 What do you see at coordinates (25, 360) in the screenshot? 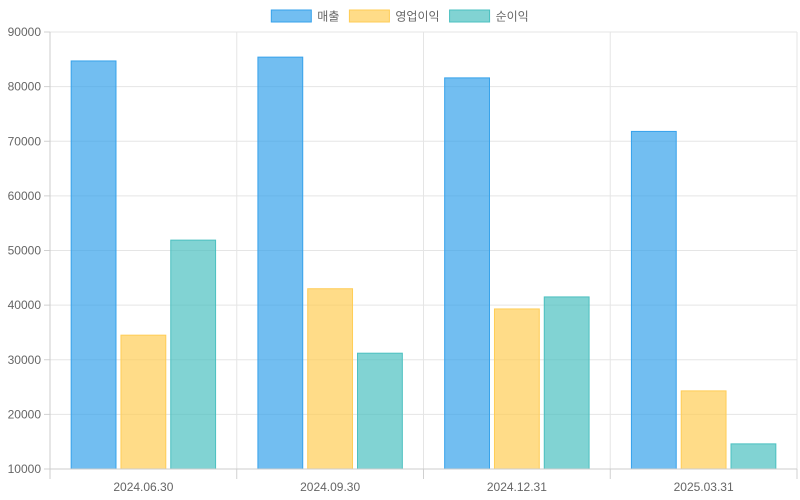
I see `y-tick-label: 30000` at bounding box center [25, 360].